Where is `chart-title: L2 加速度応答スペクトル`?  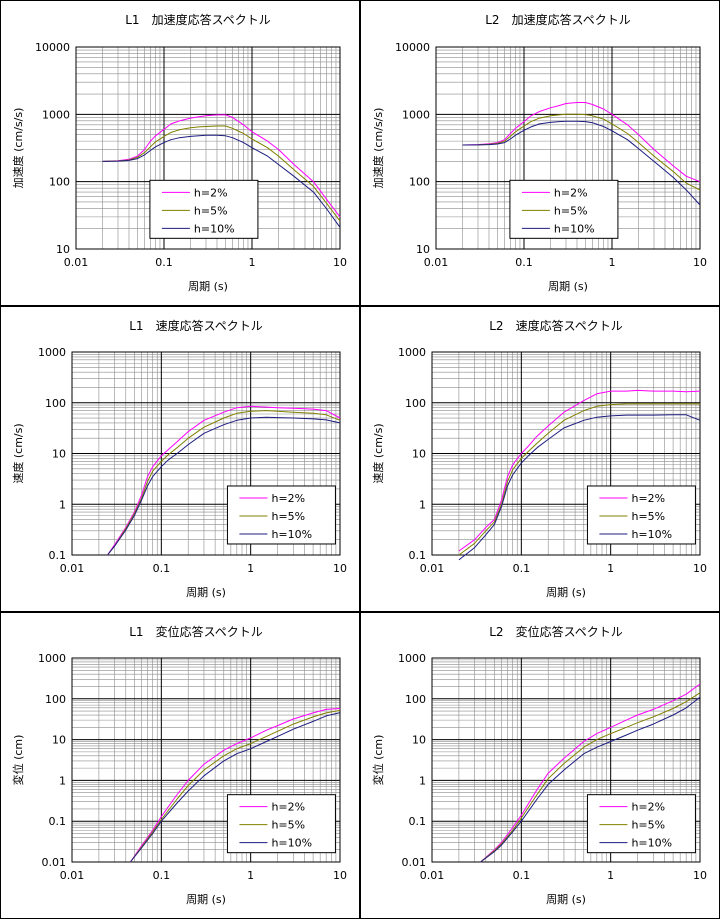 chart-title: L2 加速度応答スペクトル is located at coordinates (557, 19).